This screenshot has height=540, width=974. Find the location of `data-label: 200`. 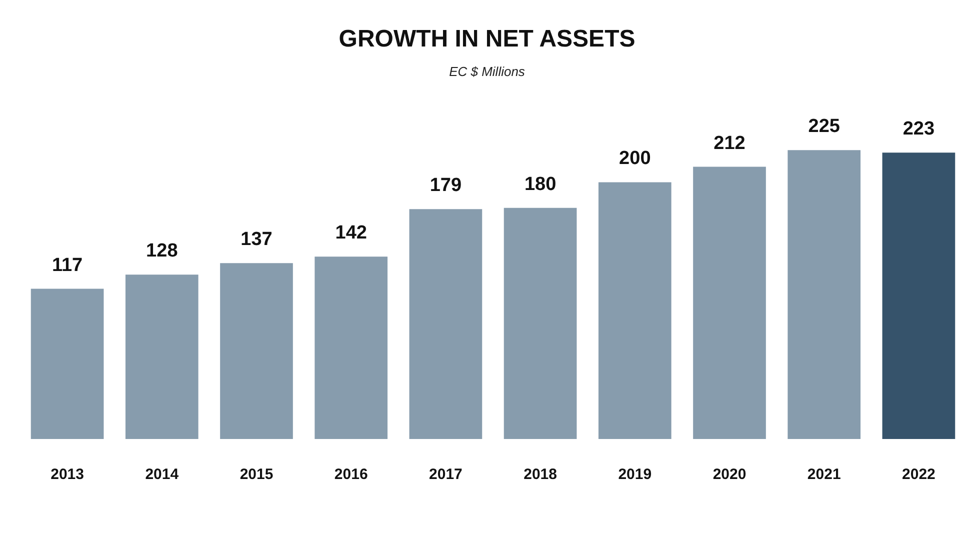

data-label: 200 is located at coordinates (635, 159).